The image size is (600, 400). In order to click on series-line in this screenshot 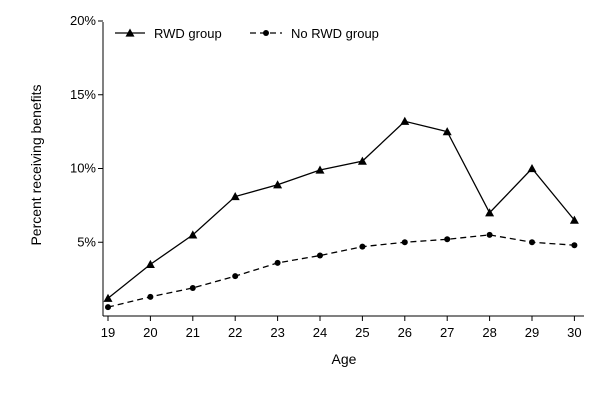, I will do `click(341, 271)`.